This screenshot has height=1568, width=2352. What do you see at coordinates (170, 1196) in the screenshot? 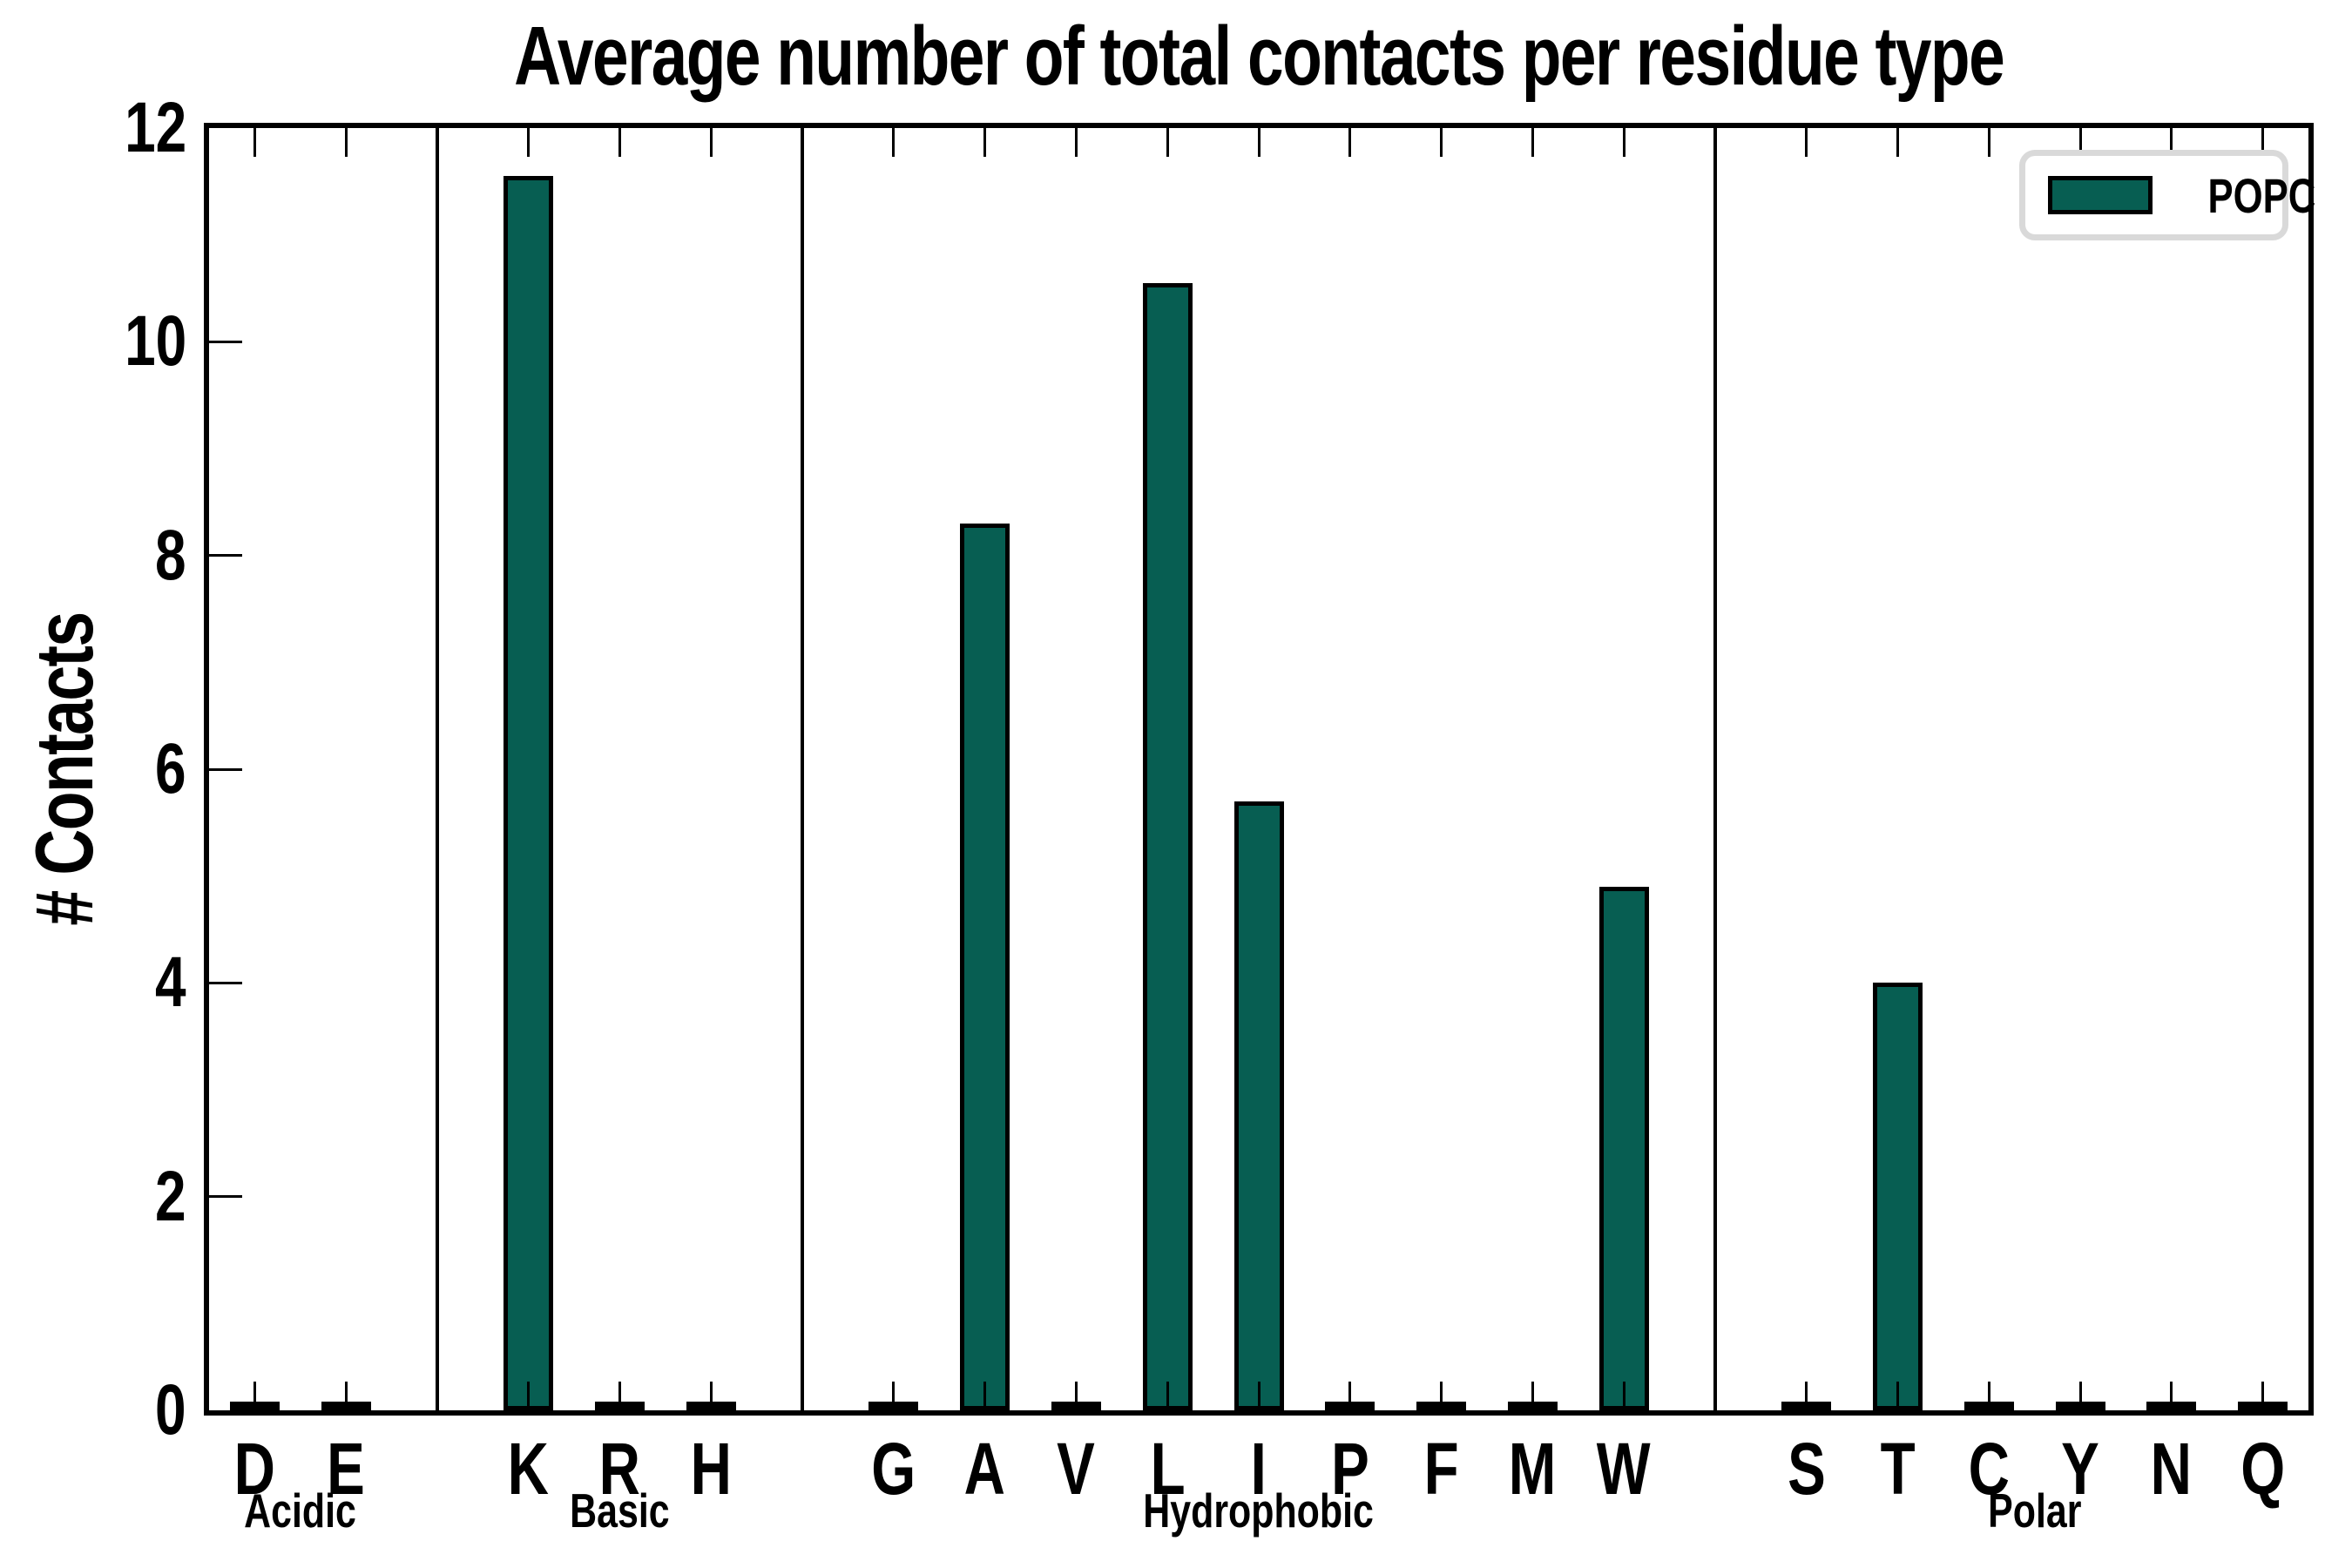
I see `y-tick-label-text: 2` at bounding box center [170, 1196].